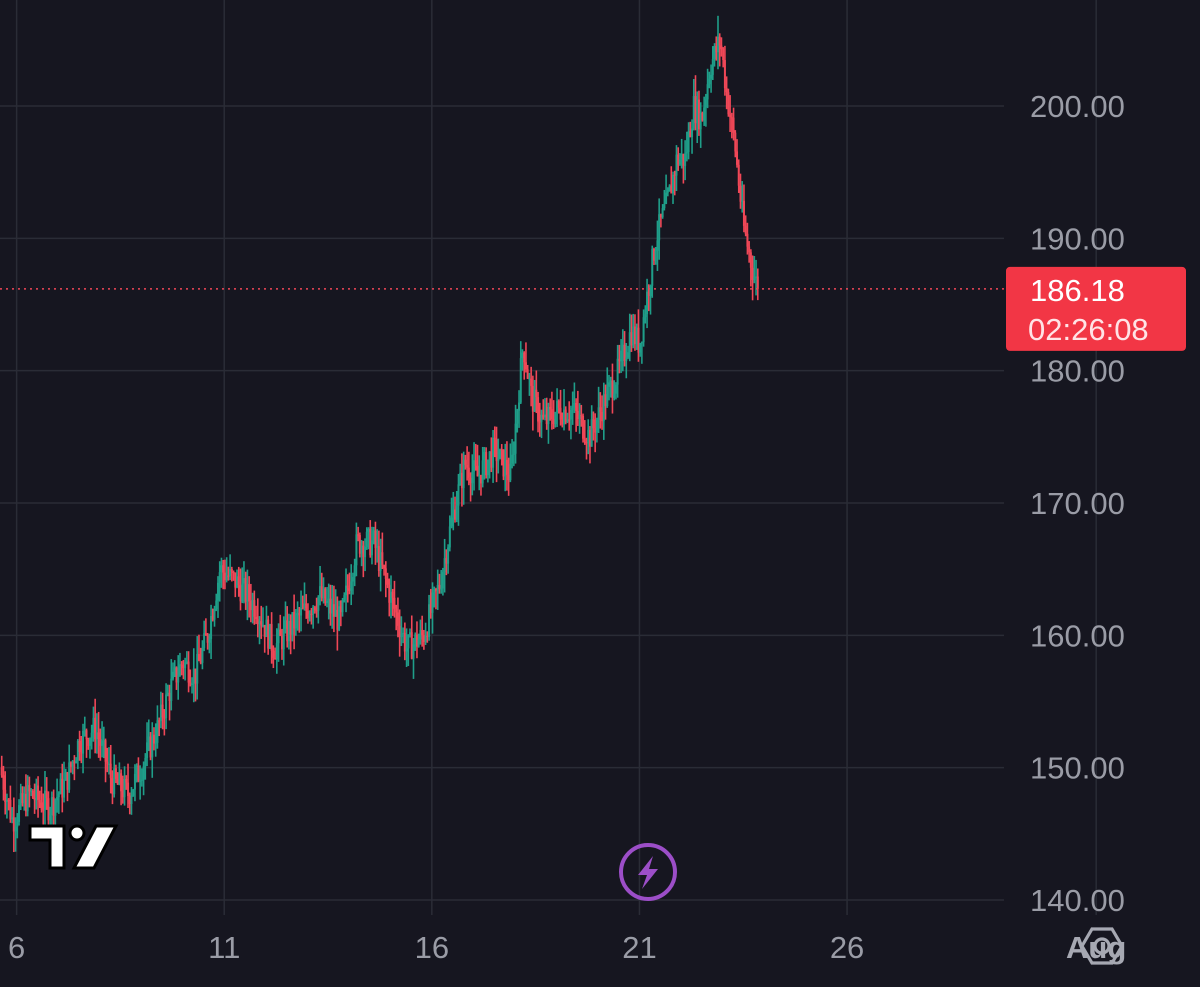 Image resolution: width=1200 pixels, height=987 pixels. I want to click on x-tick-label: 16, so click(432, 947).